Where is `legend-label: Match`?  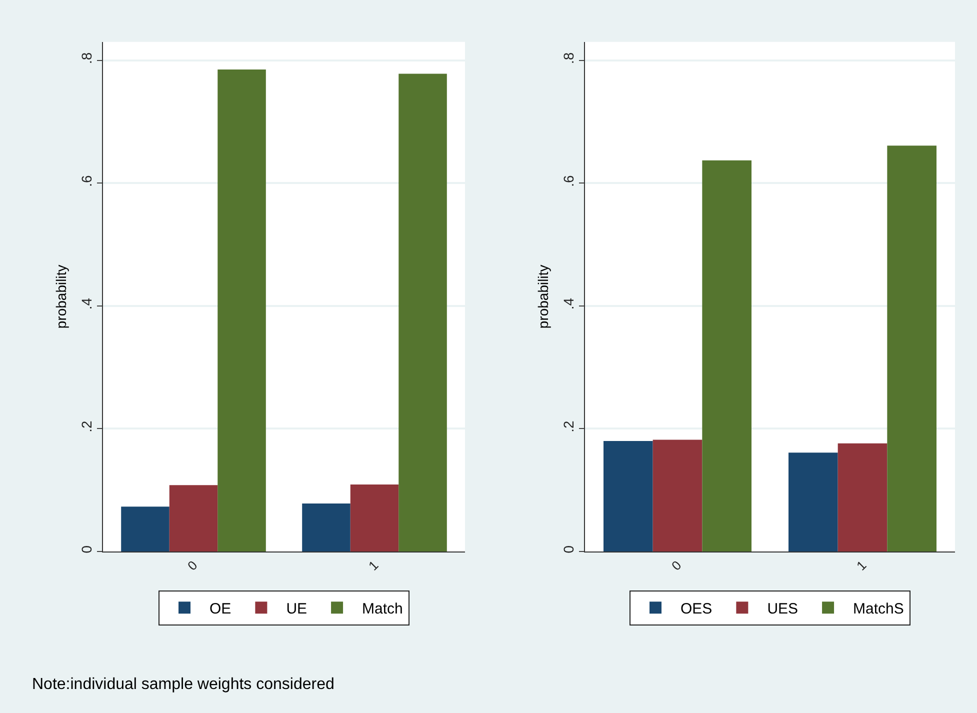 legend-label: Match is located at coordinates (382, 609).